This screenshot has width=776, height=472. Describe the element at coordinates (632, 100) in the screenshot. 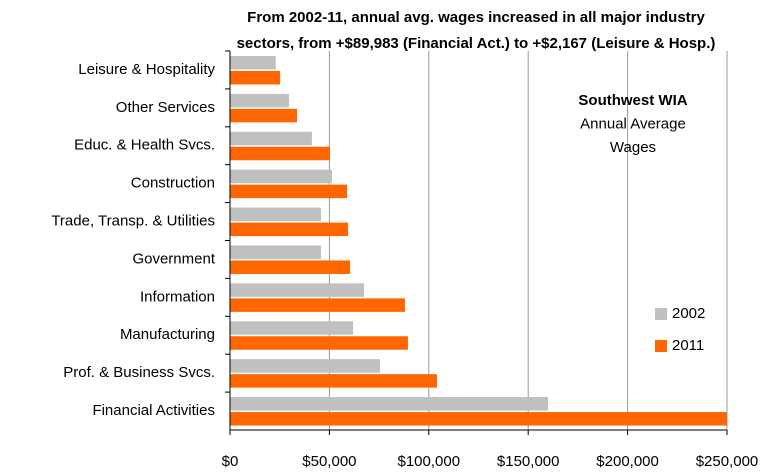

I see `annotation: Southwest WIA` at that location.